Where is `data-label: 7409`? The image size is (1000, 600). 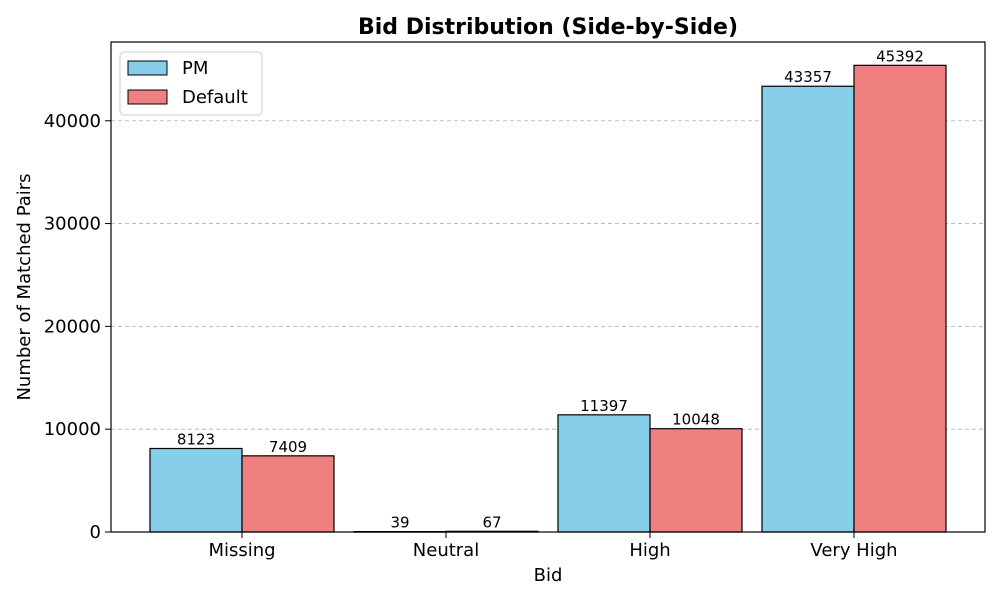
data-label: 7409 is located at coordinates (288, 447).